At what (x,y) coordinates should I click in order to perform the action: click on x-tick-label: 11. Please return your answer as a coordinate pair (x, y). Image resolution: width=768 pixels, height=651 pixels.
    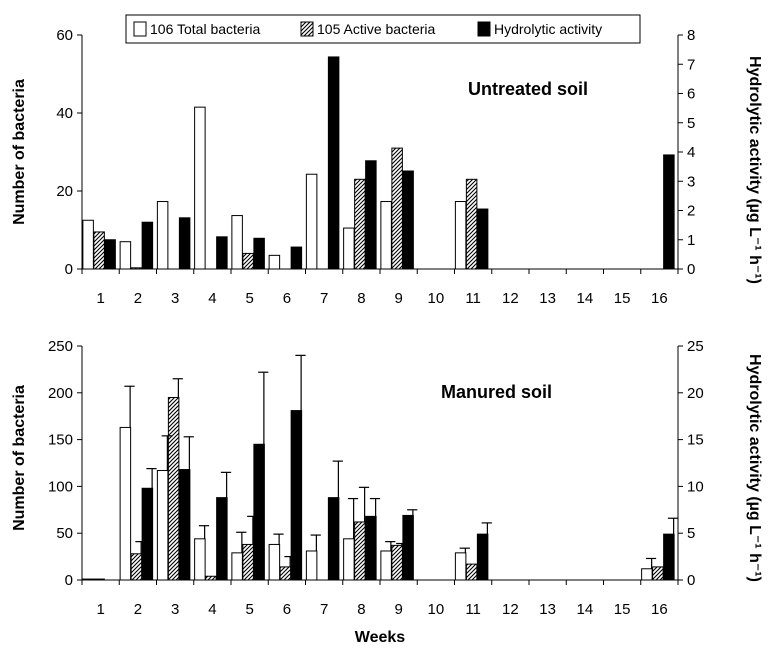
    Looking at the image, I should click on (473, 609).